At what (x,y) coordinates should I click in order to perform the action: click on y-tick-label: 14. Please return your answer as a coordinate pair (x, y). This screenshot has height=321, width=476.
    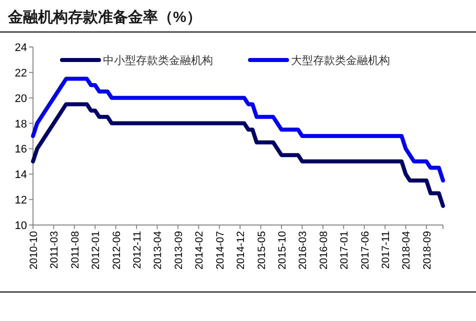
    Looking at the image, I should click on (20, 175).